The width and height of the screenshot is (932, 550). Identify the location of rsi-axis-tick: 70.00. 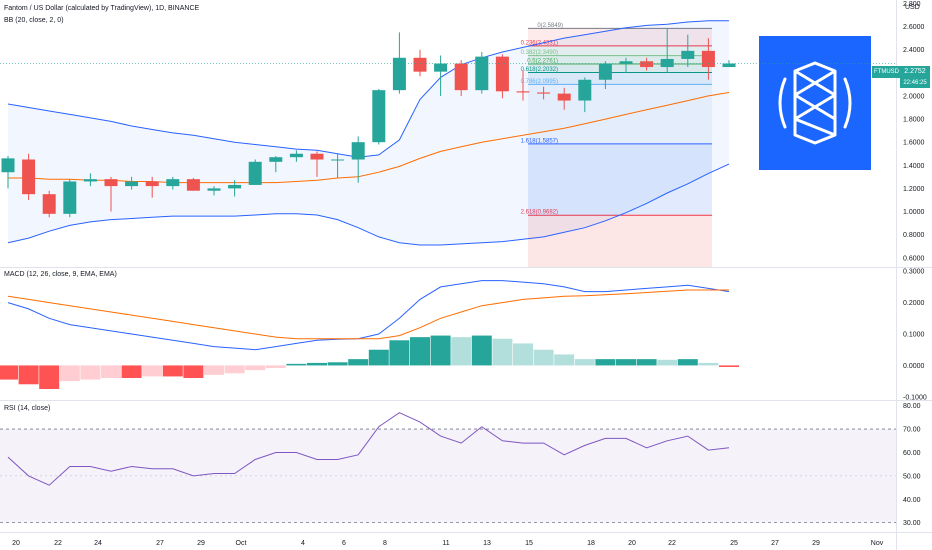
(912, 430).